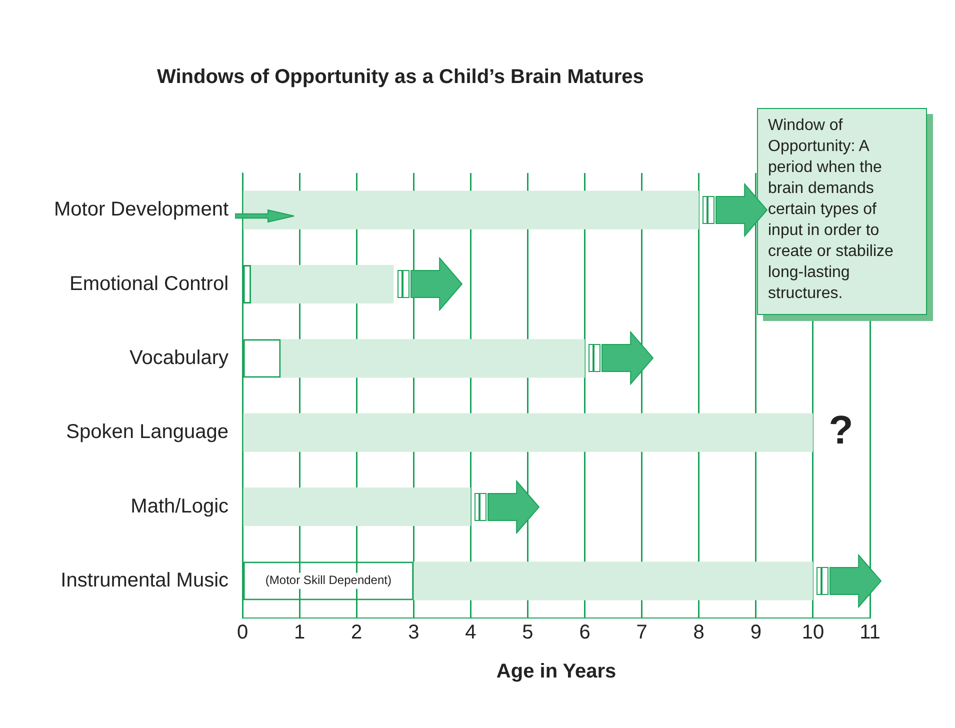 Image resolution: width=955 pixels, height=728 pixels. Describe the element at coordinates (870, 633) in the screenshot. I see `x-tick-label: 11` at that location.